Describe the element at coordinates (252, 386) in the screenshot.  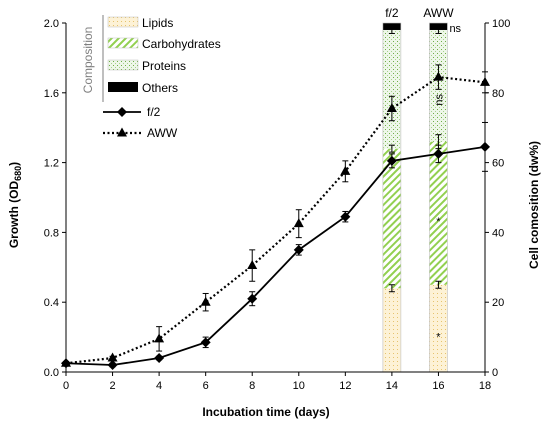
I see `x-tick-label-4: 8` at that location.